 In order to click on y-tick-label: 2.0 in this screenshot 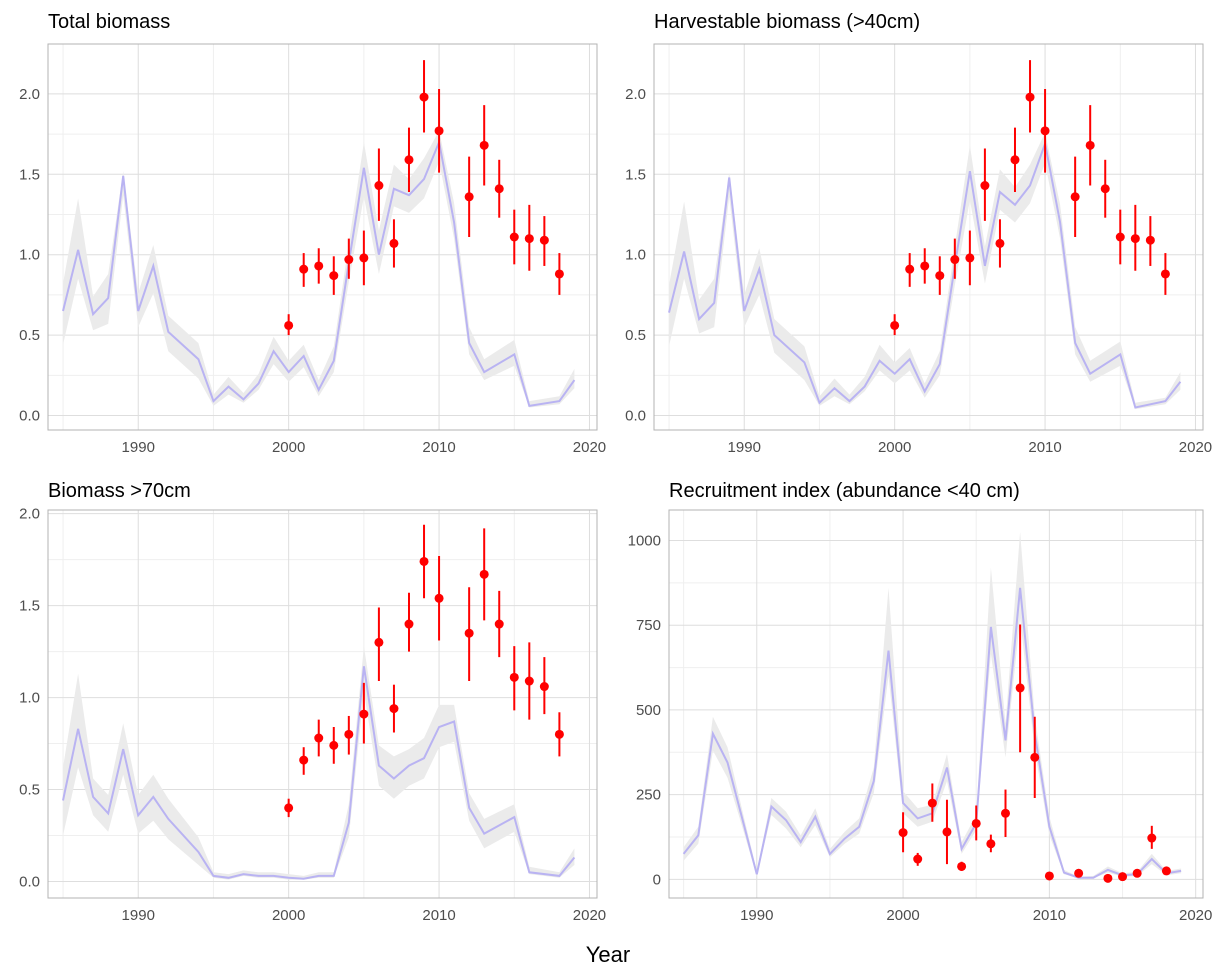, I will do `click(29, 514)`.